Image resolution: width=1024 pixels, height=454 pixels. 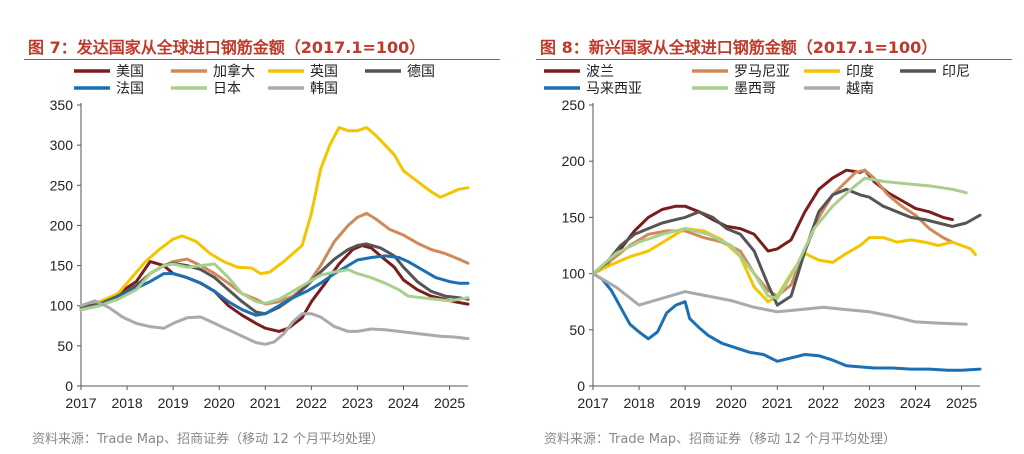 I want to click on legend-label: 罗马尼亚, so click(x=762, y=71).